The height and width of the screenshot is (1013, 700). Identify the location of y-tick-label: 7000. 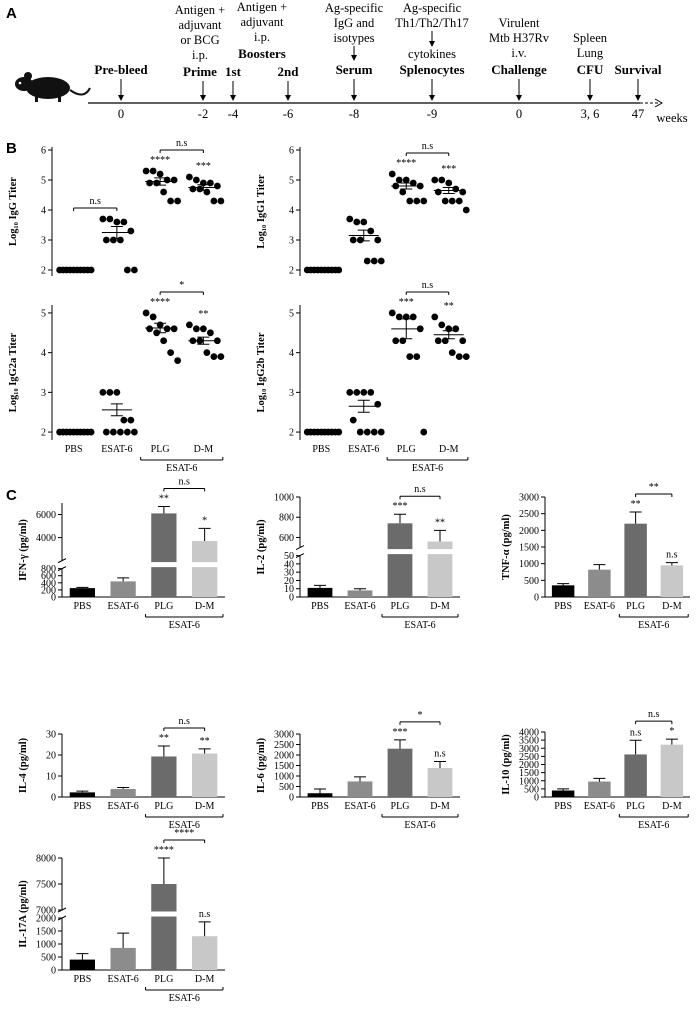
(46, 911).